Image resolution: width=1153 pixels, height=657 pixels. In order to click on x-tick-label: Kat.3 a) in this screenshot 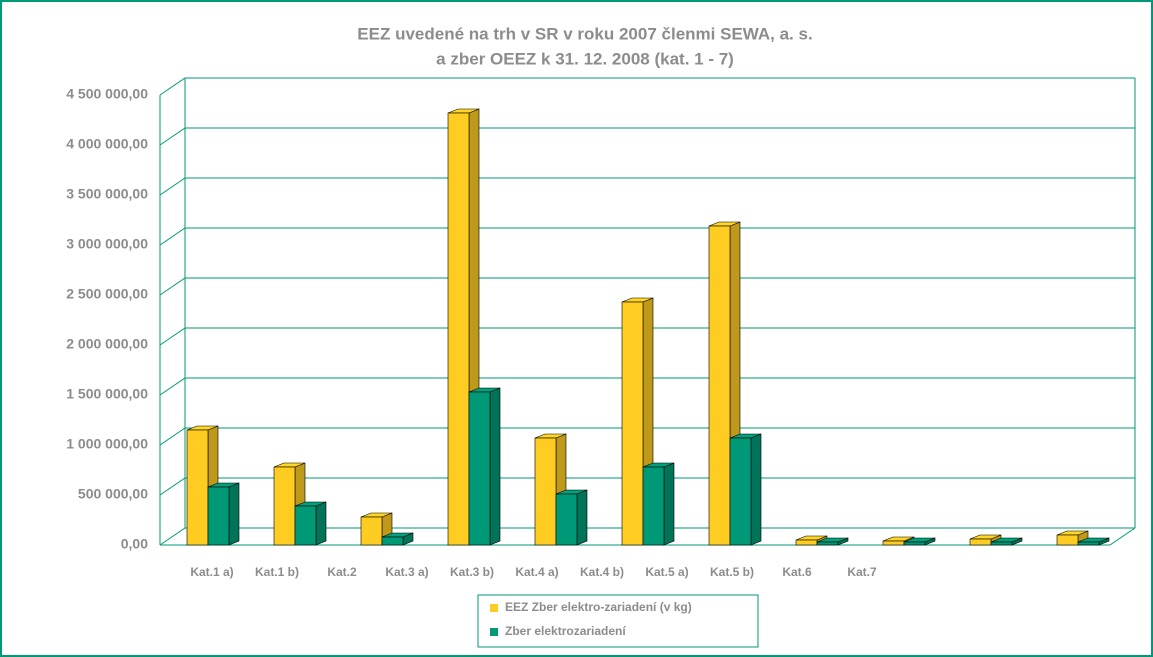, I will do `click(406, 572)`.